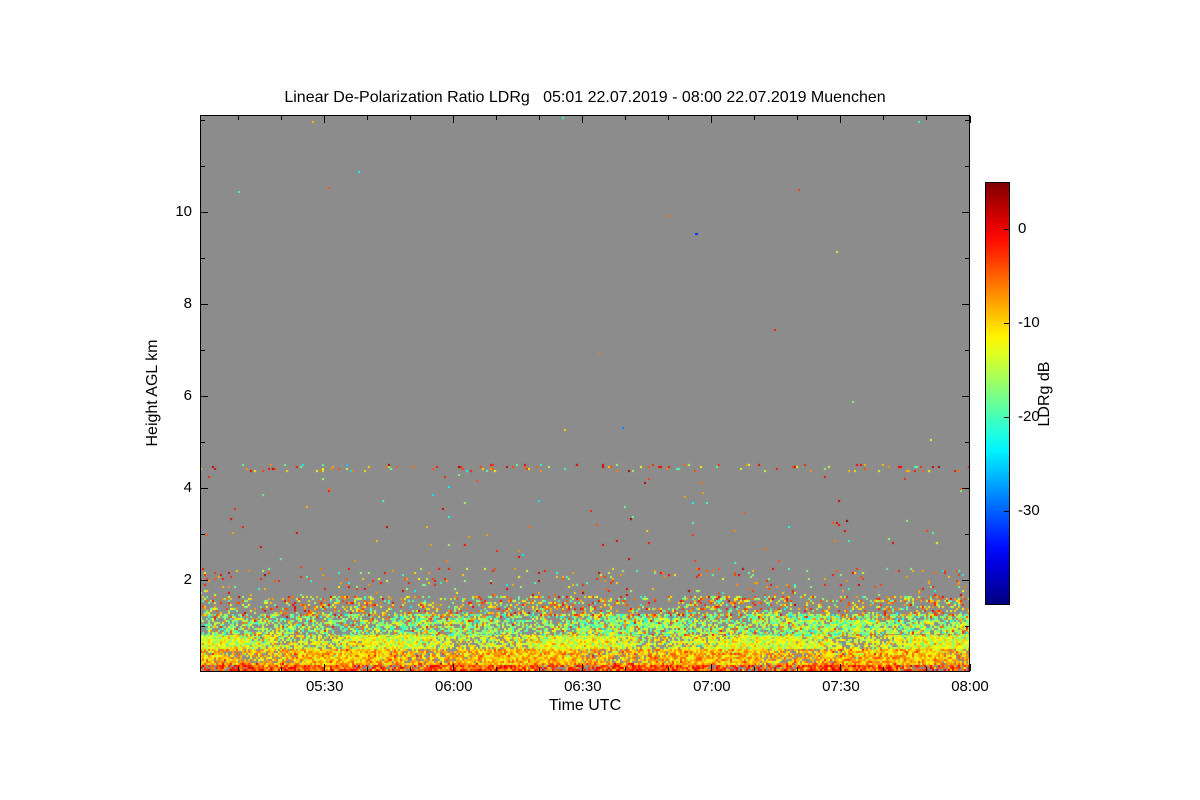 The height and width of the screenshot is (800, 1200). Describe the element at coordinates (187, 579) in the screenshot. I see `y-tick-label: 2` at that location.